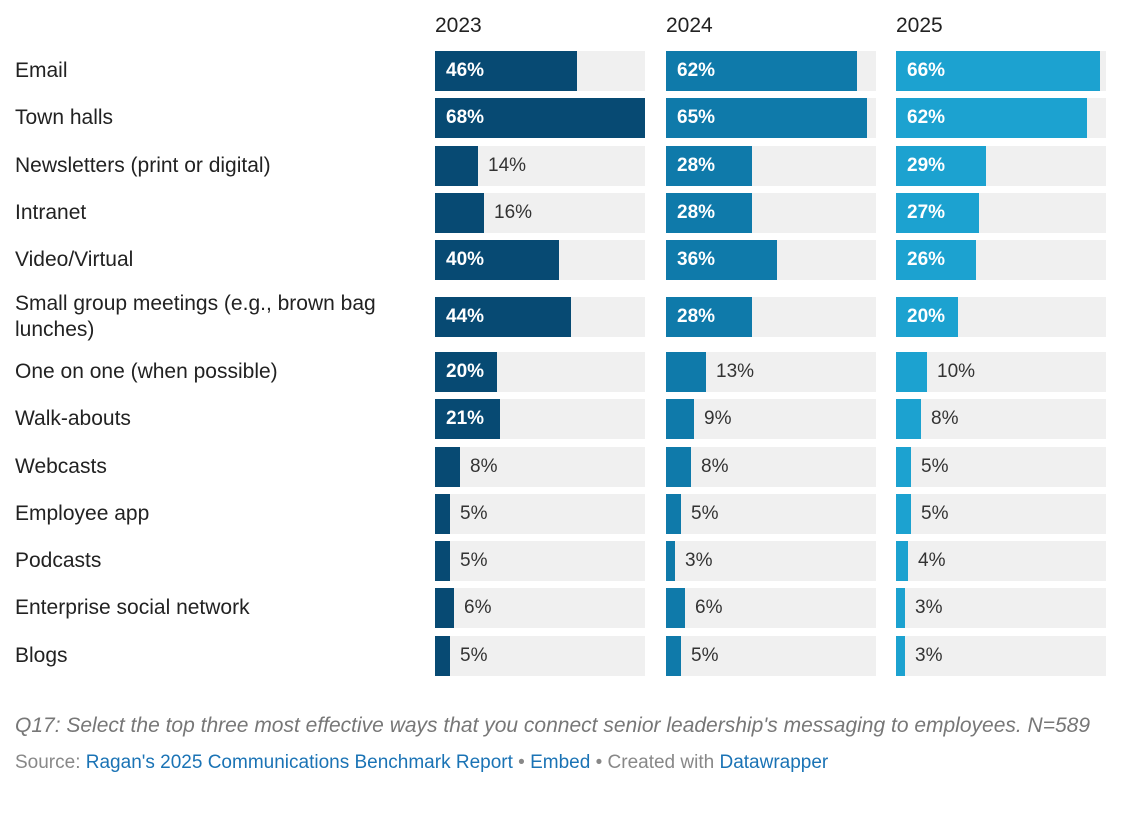 Image resolution: width=1142 pixels, height=830 pixels. What do you see at coordinates (143, 165) in the screenshot?
I see `category-label-newsletters-print-or-digital: Newsletters (print or digital)` at bounding box center [143, 165].